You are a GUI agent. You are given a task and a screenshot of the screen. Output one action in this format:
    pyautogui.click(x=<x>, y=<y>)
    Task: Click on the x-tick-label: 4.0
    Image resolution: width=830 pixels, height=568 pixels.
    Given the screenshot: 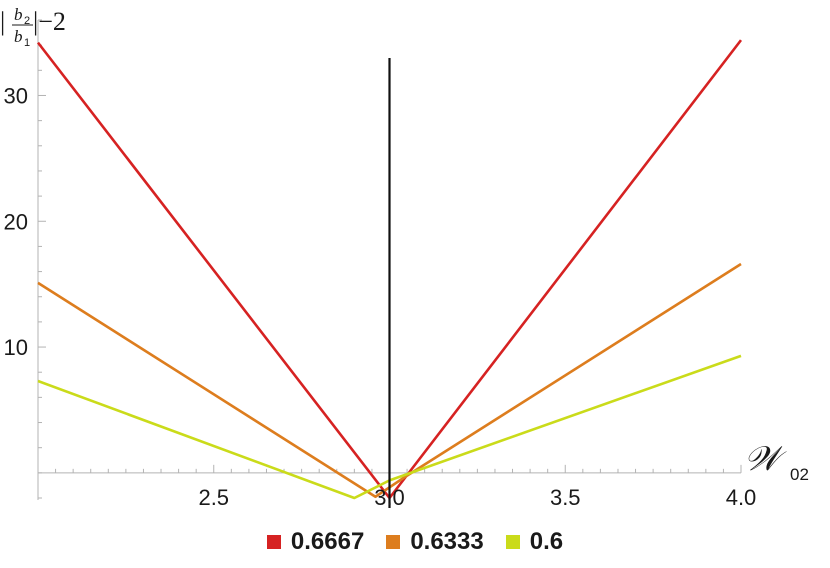 What is the action you would take?
    pyautogui.click(x=741, y=497)
    